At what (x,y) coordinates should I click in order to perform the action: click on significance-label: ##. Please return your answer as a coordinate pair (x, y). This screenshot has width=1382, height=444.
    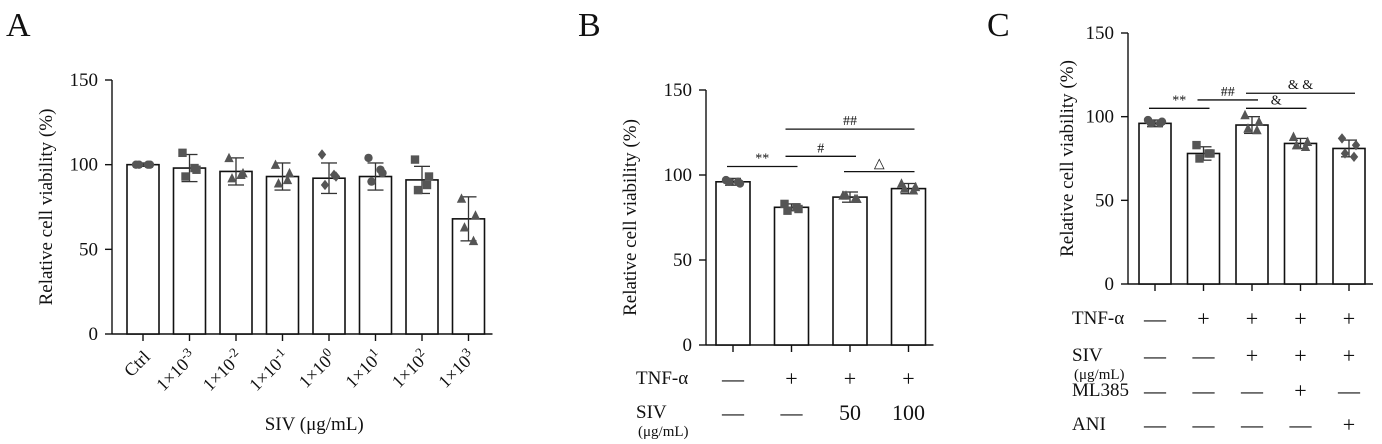
    Looking at the image, I should click on (1228, 92).